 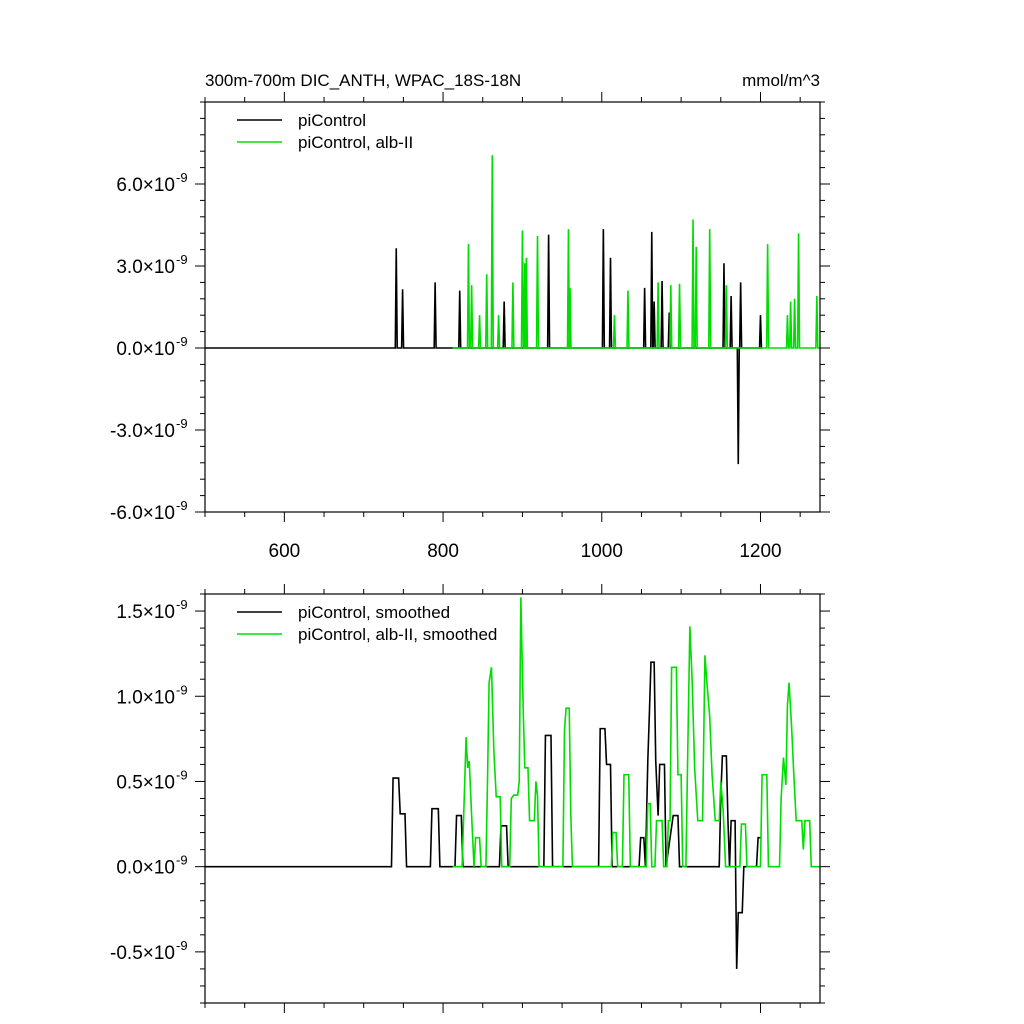 I want to click on top-y-tick-label: -6.0×10, so click(x=142, y=513).